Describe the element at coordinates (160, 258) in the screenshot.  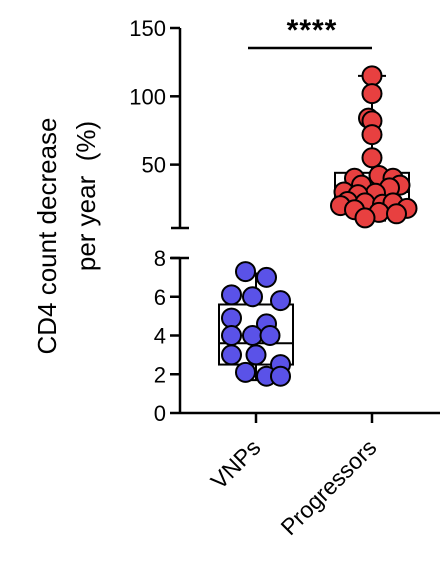
I see `y-tick-label: 8` at that location.